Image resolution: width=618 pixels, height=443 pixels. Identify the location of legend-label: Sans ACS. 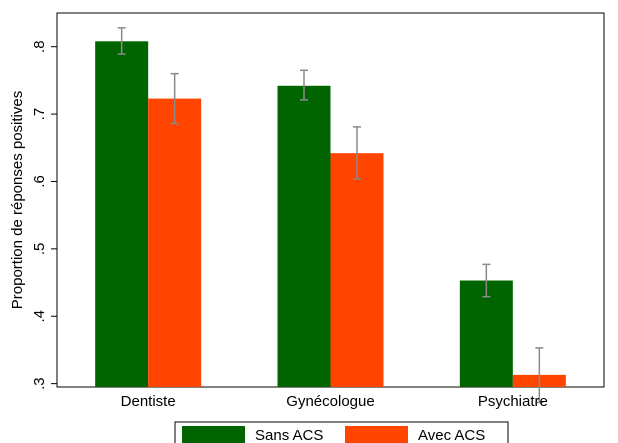
(289, 435).